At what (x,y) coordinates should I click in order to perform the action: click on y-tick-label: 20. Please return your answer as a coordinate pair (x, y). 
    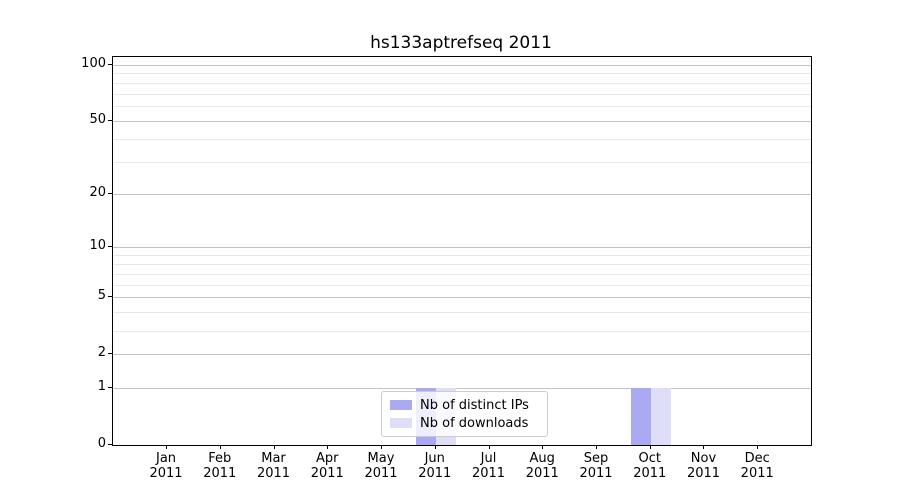
    Looking at the image, I should click on (97, 193).